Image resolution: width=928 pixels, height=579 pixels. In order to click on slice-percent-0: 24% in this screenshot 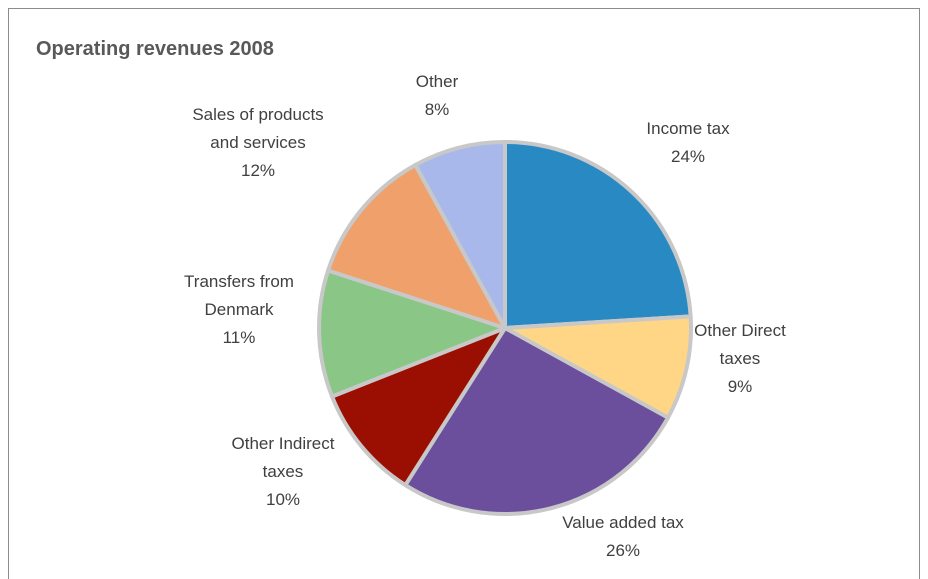, I will do `click(688, 156)`.